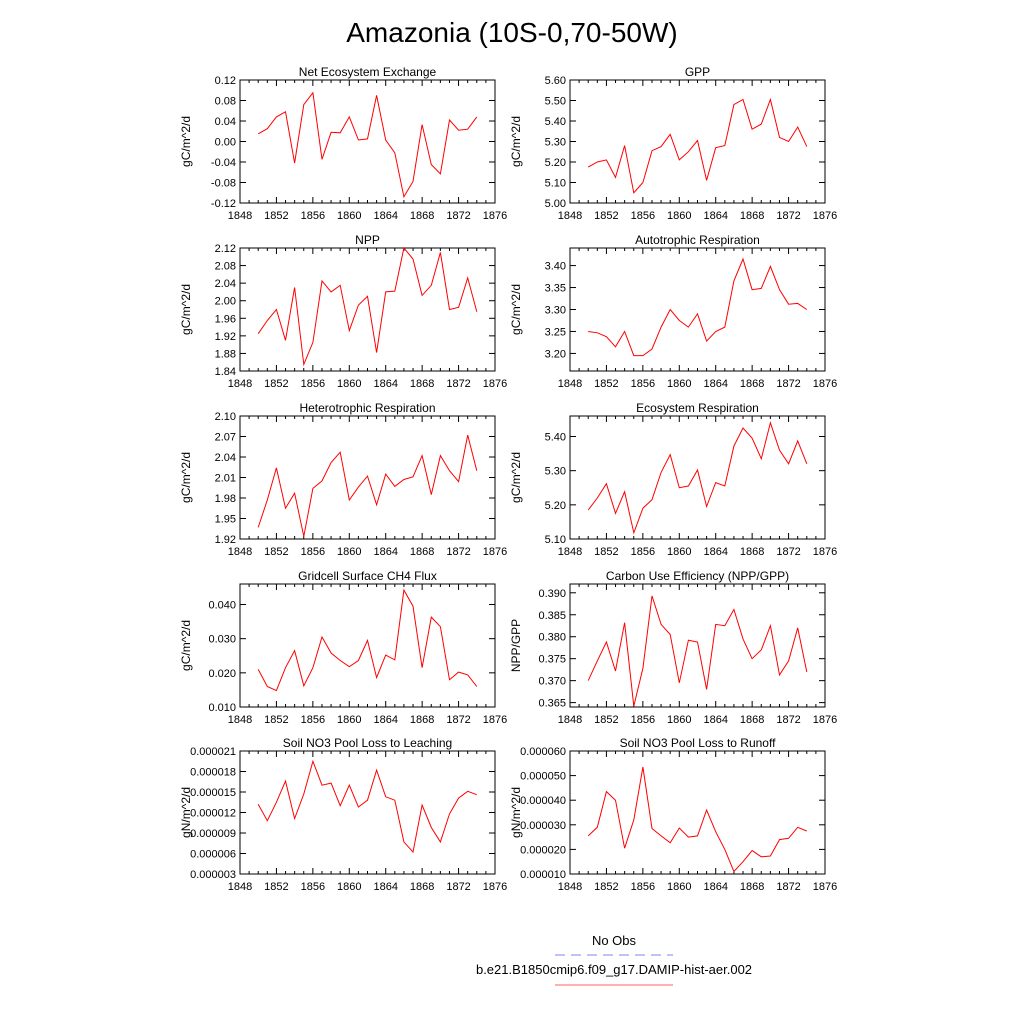 Image resolution: width=1024 pixels, height=1024 pixels. I want to click on panel-title: Ecosystem Respiration, so click(697, 408).